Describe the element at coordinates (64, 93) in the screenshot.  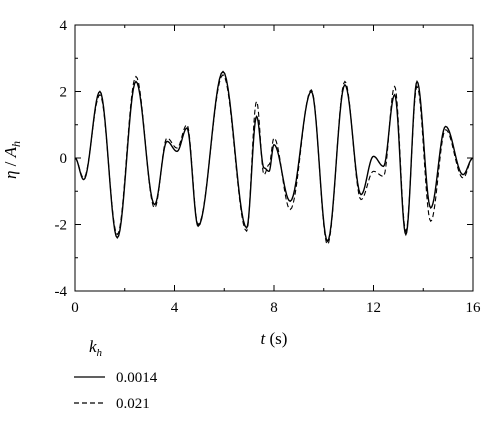
I see `y-tick-label: 2` at that location.